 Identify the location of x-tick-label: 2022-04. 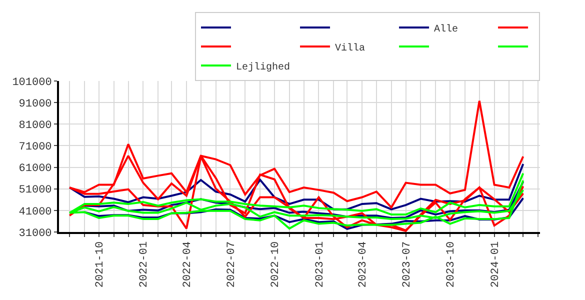
(188, 264).